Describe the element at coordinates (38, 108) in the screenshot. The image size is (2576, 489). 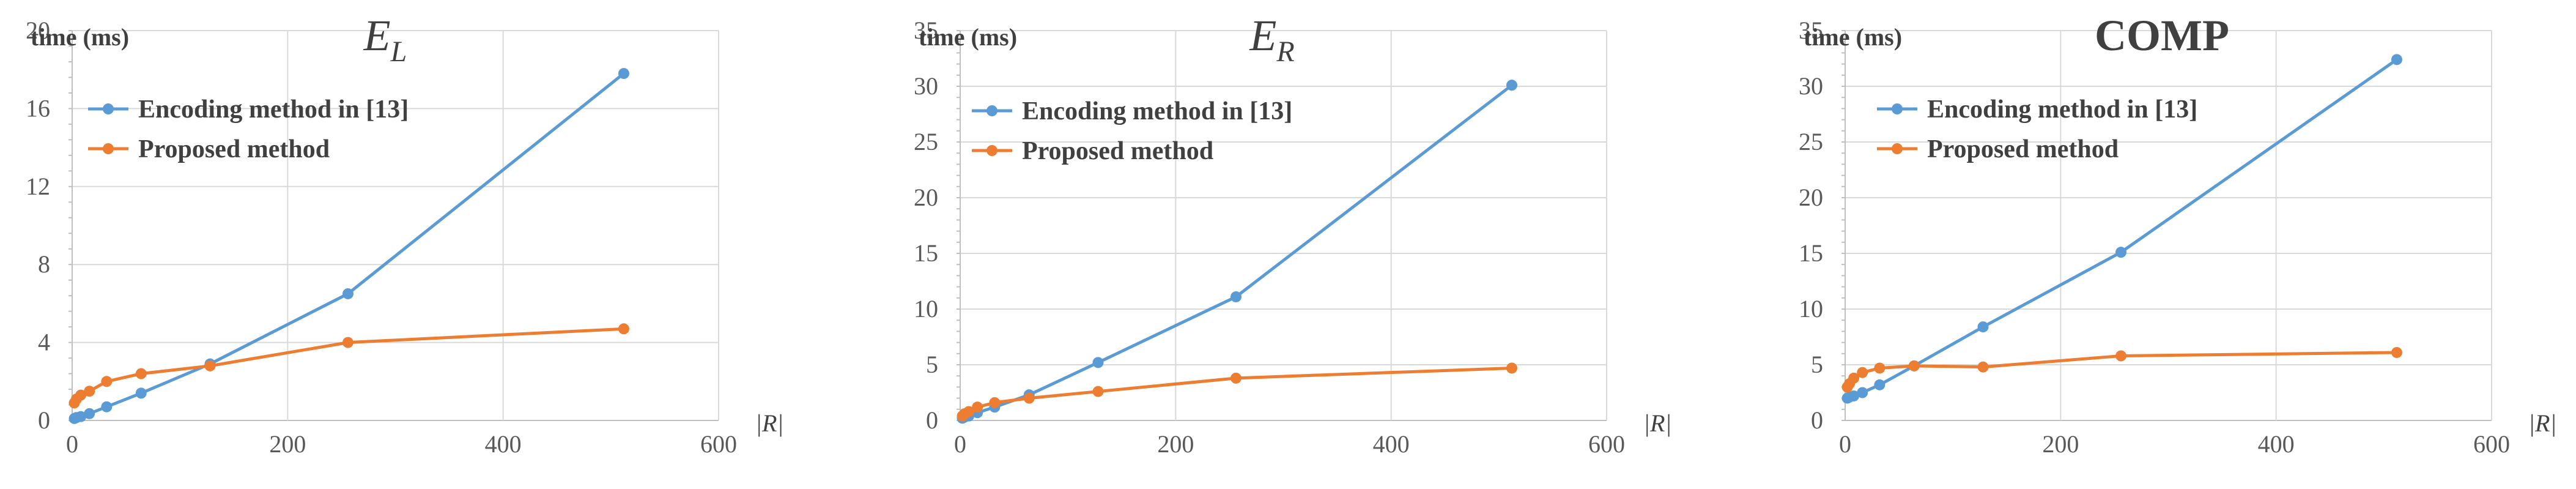
I see `y-tick-label: 16` at that location.